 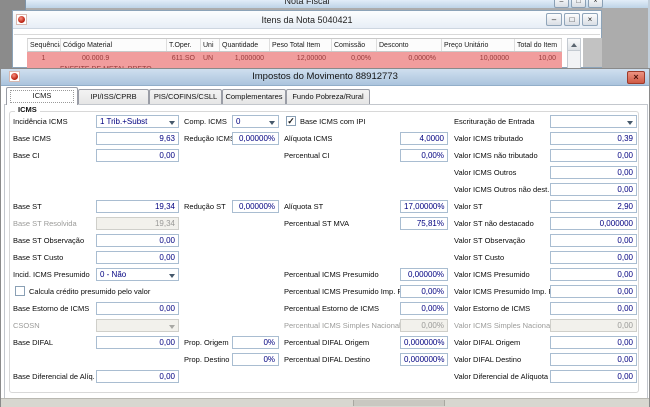 What do you see at coordinates (54, 376) in the screenshot?
I see `base-diferencial-de-aliq-label: Base Diferencial de Alíq.` at bounding box center [54, 376].